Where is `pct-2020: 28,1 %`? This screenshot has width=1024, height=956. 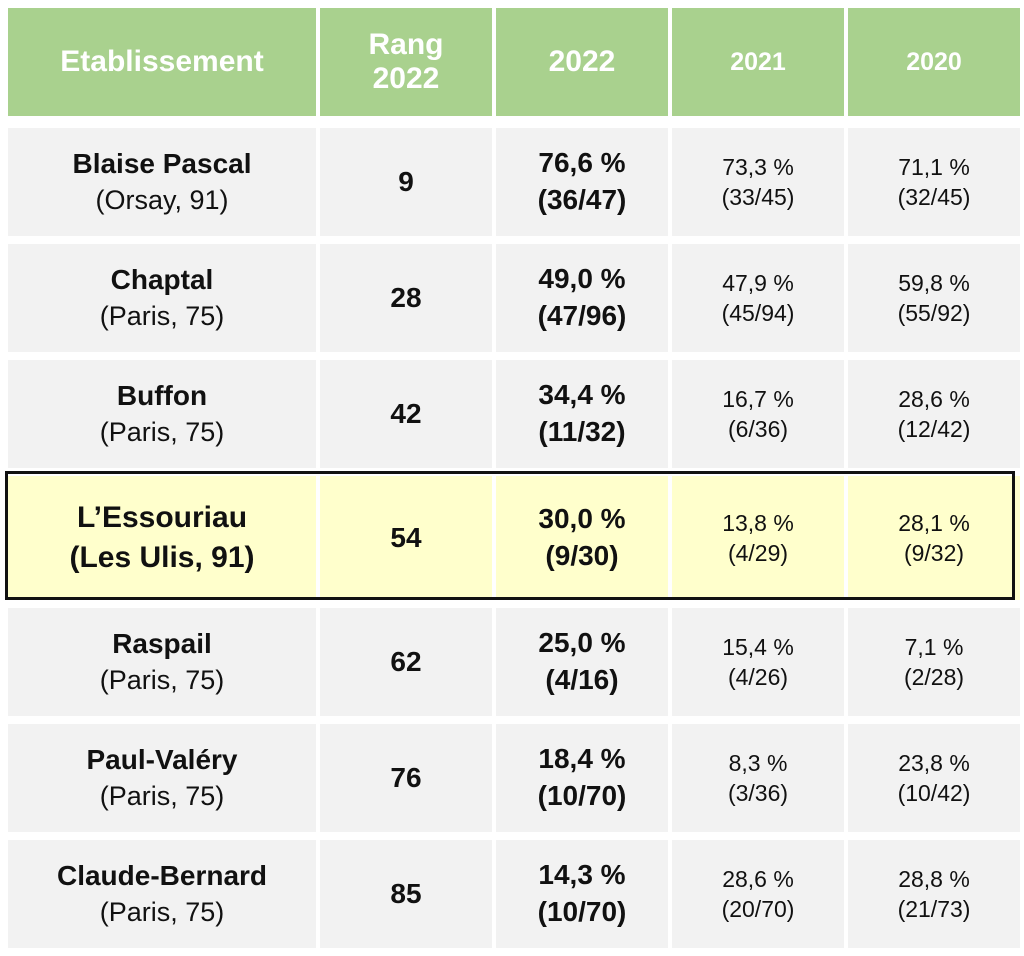 pct-2020: 28,1 % is located at coordinates (934, 522).